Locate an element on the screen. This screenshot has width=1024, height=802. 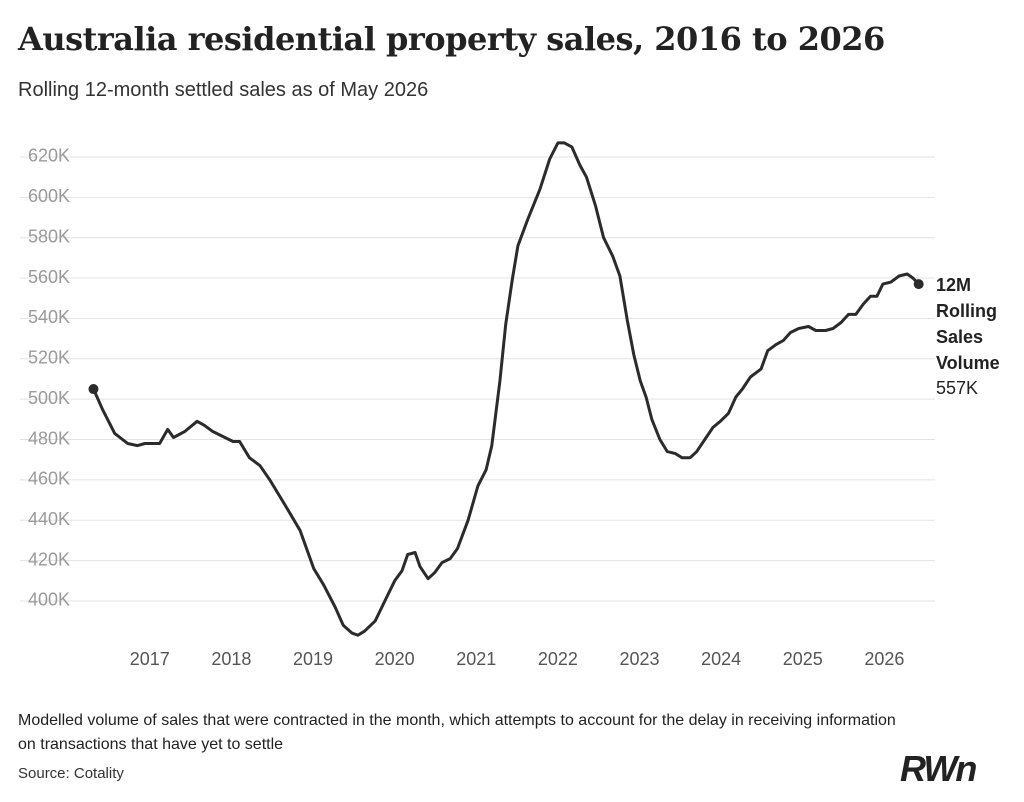
y-tick-label: 460K is located at coordinates (49, 479).